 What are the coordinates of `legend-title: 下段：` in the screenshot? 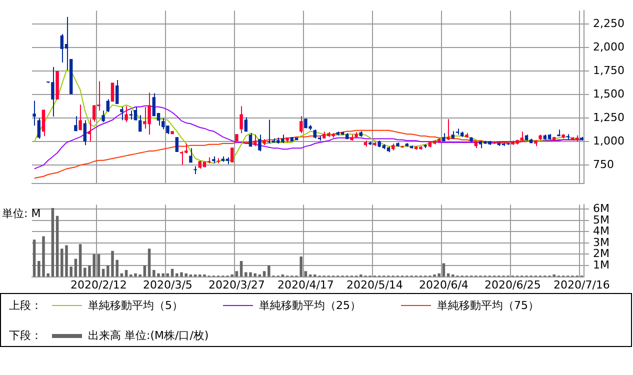 It's located at (25, 335).